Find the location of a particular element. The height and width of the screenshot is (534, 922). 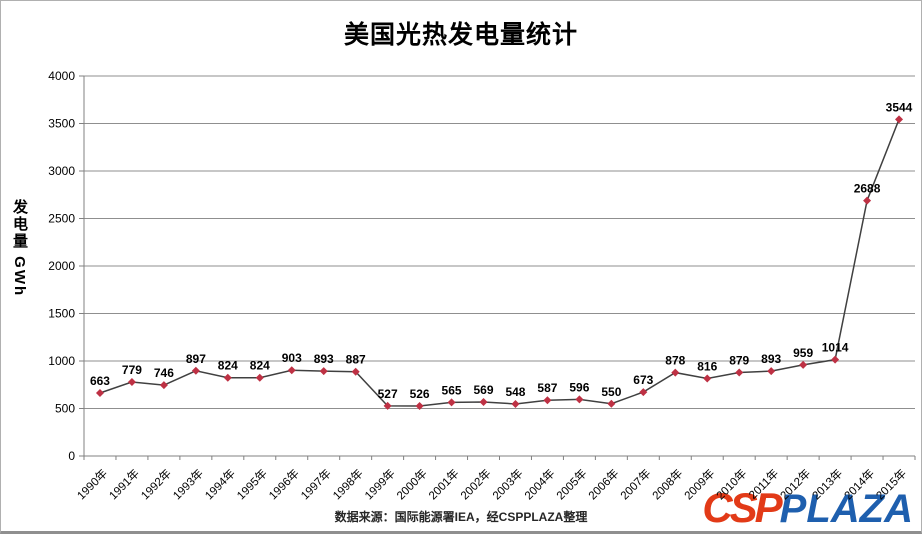

y-tick-label: 4000 is located at coordinates (61, 76).